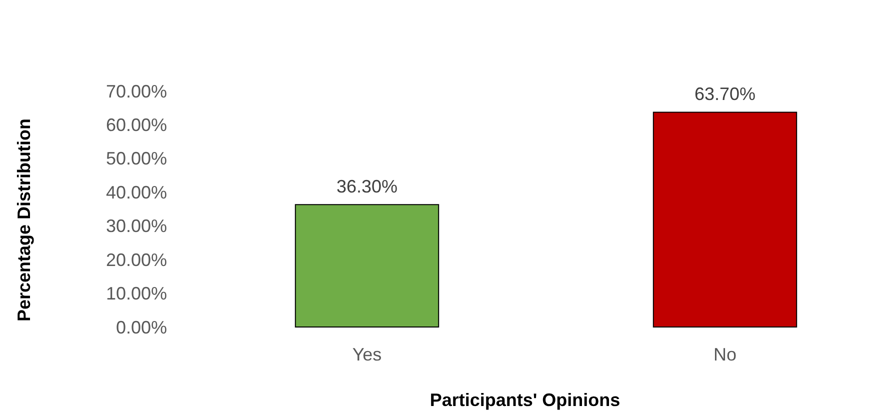 Image resolution: width=872 pixels, height=419 pixels. What do you see at coordinates (136, 125) in the screenshot?
I see `y-tick-label: 60.00%` at bounding box center [136, 125].